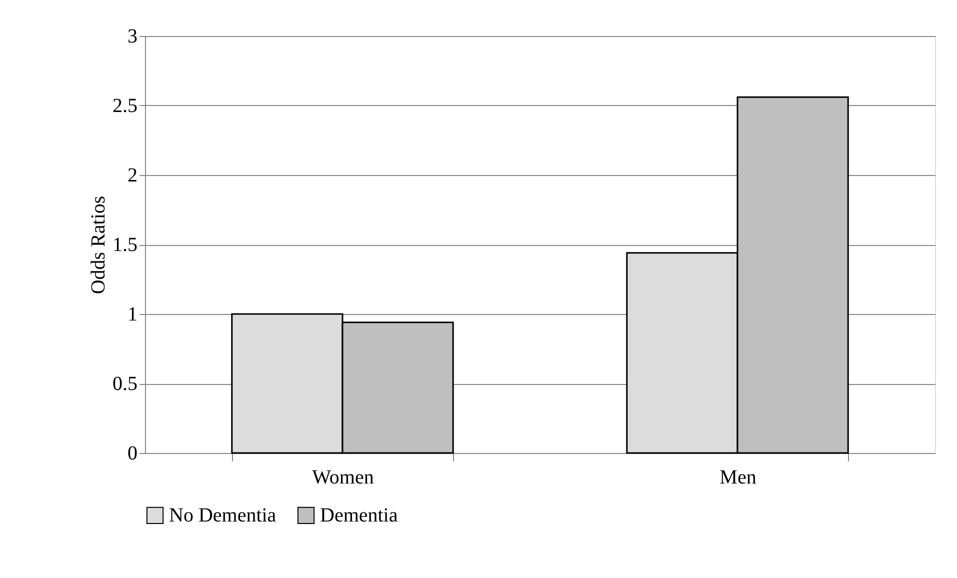 This screenshot has height=578, width=957. I want to click on y-tick-label: 1.5, so click(125, 245).